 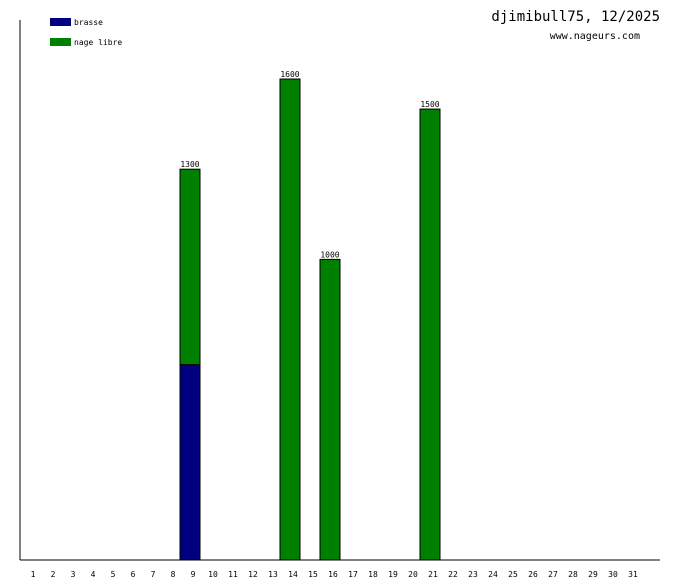 What do you see at coordinates (553, 574) in the screenshot?
I see `x-tick-label: 27` at bounding box center [553, 574].